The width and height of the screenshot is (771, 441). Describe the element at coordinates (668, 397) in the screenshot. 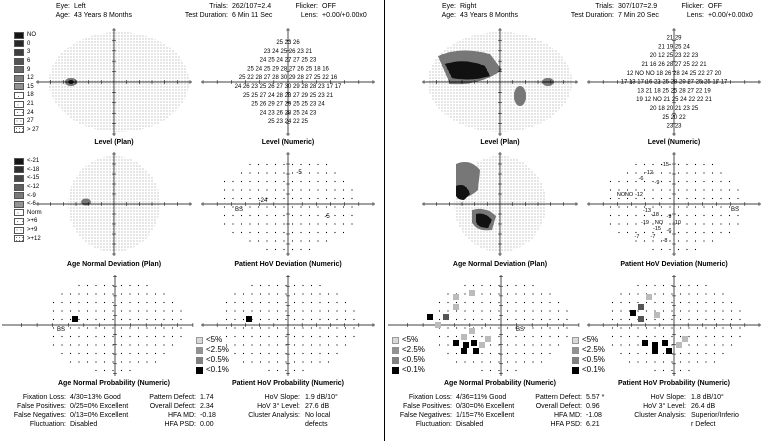

I see `hov-slope-label: HoV Slope:` at that location.